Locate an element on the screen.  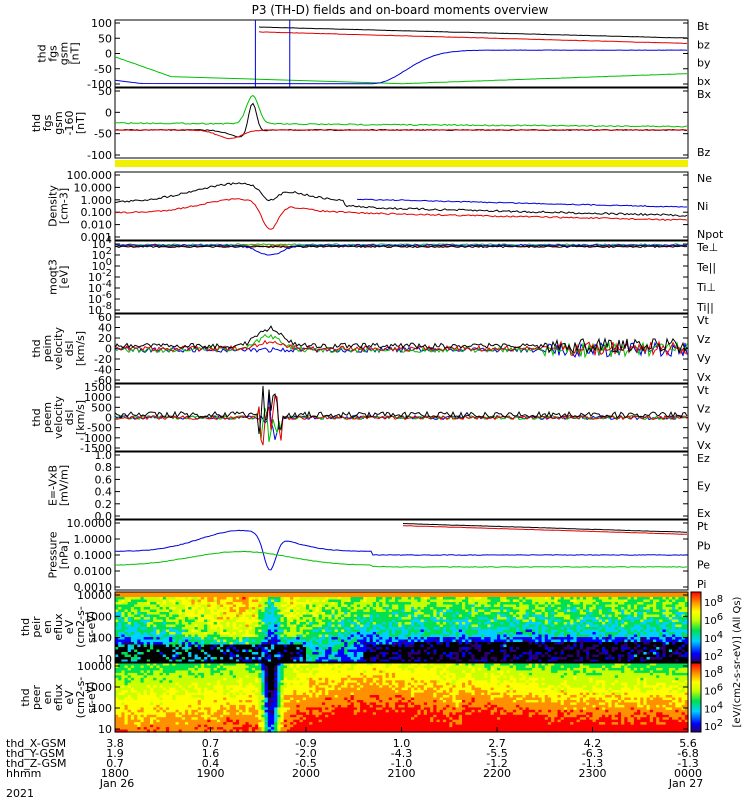
colorbar-tick: 108 is located at coordinates (713, 672).